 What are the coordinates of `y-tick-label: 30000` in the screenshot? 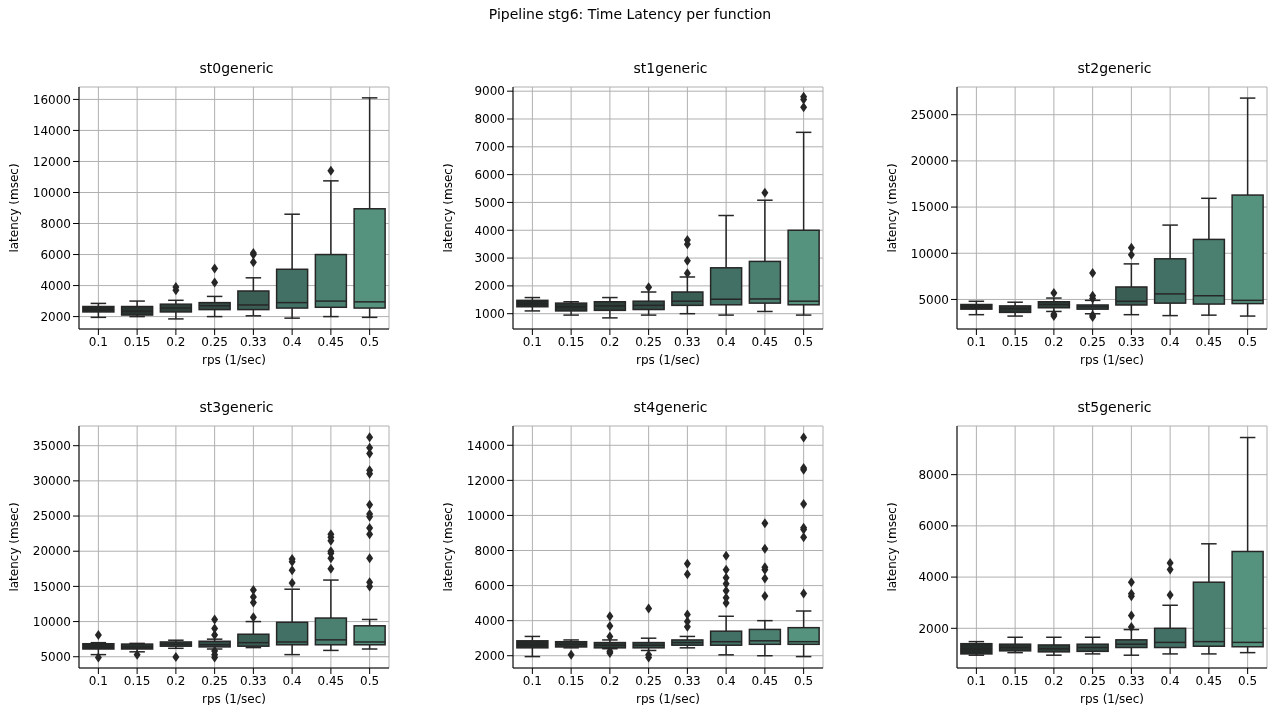 It's located at (51, 481).